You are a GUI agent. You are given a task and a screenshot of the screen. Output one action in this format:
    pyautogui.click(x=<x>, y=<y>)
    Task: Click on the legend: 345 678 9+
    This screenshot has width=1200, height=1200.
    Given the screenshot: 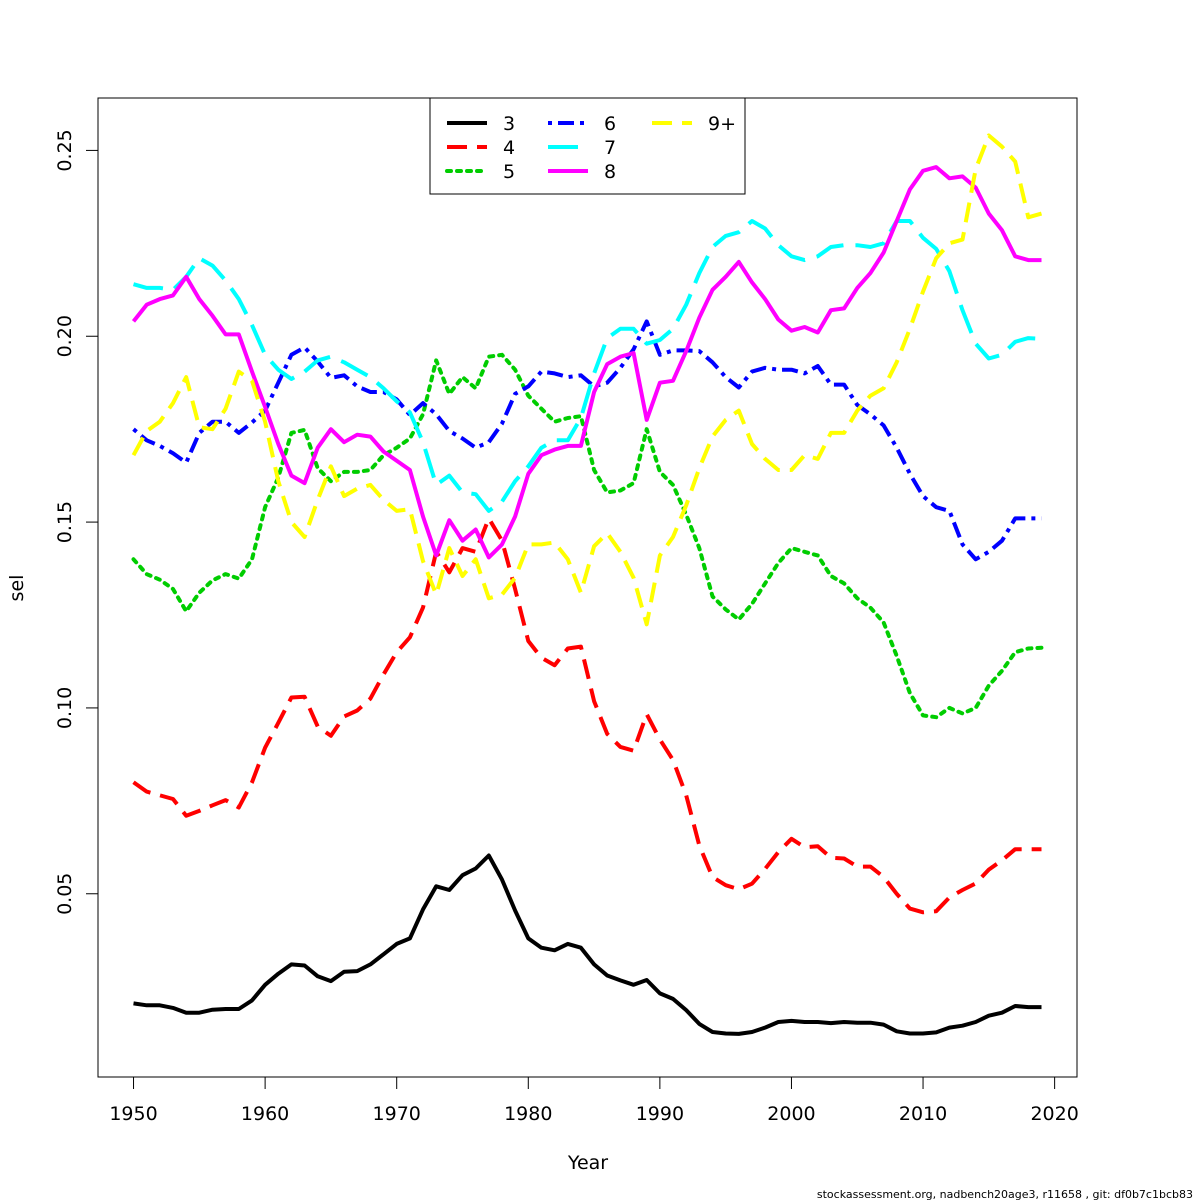 What is the action you would take?
    pyautogui.click(x=587, y=146)
    